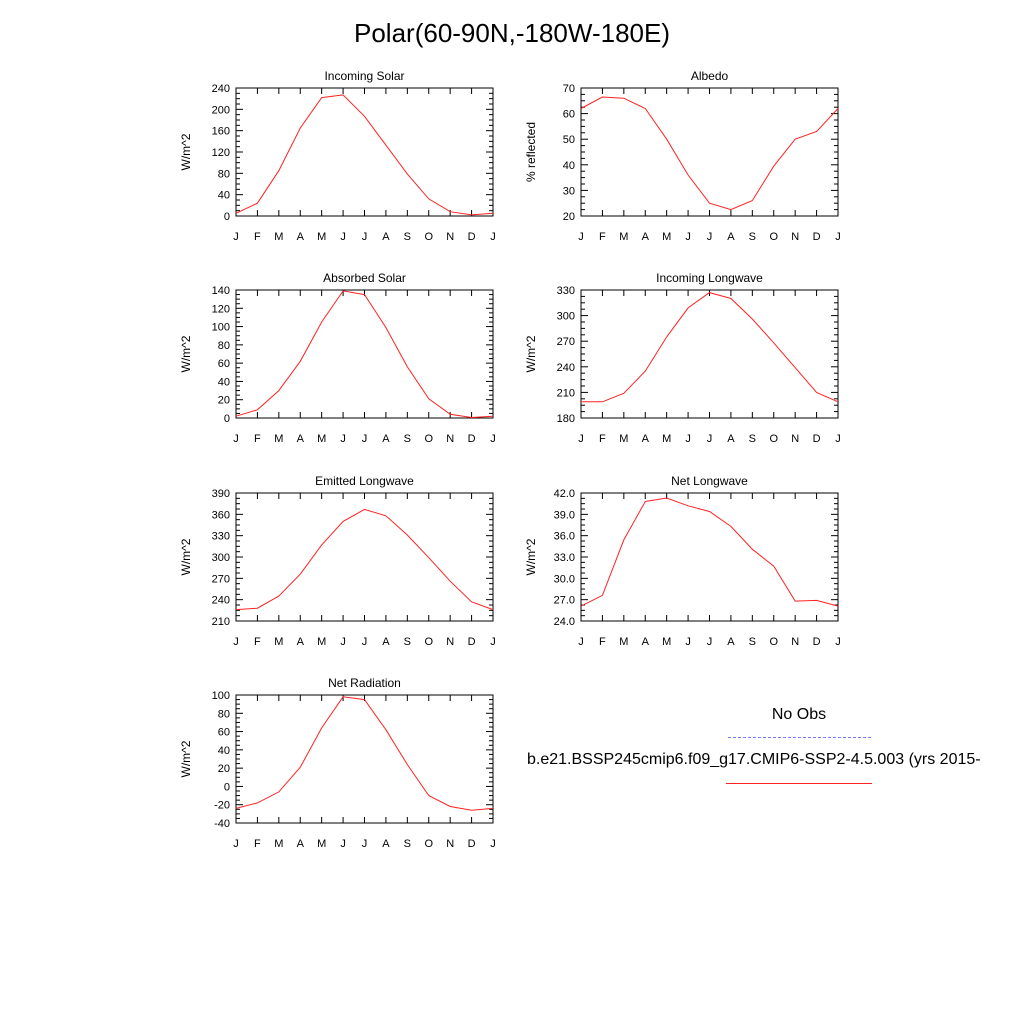  I want to click on emitted-longwave-ytick-label: 240, so click(221, 601).